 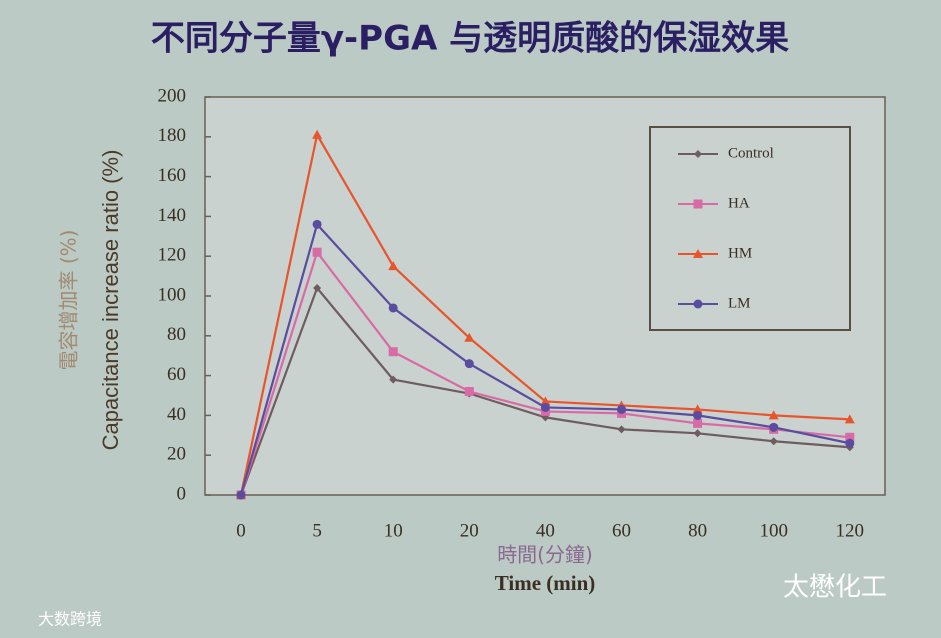 I want to click on chart-title: 不同分子量γ-PGA 与透明质酸的保湿效果, so click(x=470, y=39).